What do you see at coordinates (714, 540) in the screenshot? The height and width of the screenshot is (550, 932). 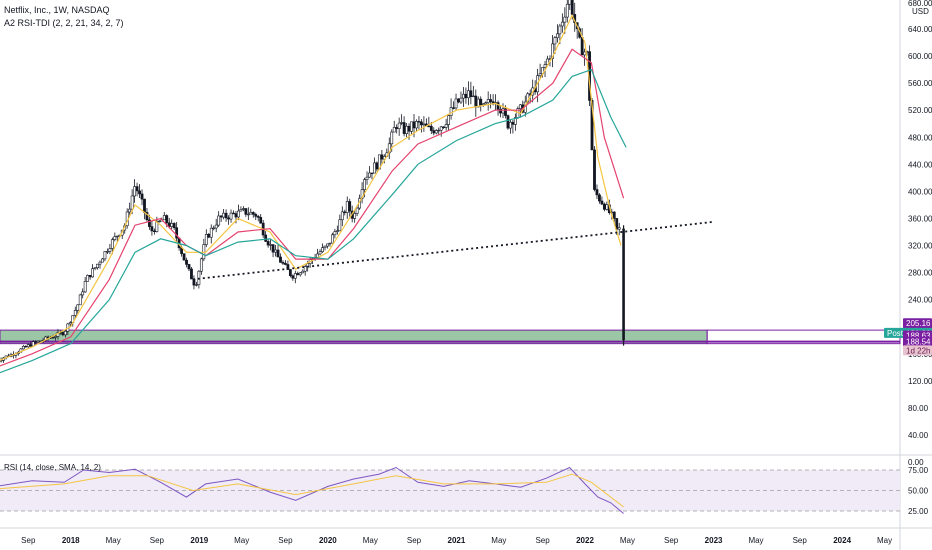 I see `x-tick-label: 2023` at bounding box center [714, 540].